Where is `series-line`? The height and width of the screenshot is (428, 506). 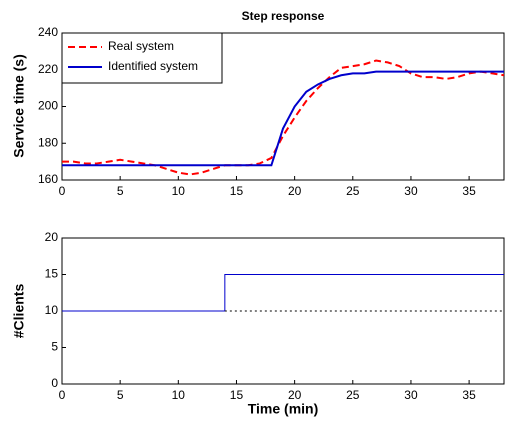
series-line is located at coordinates (283, 293).